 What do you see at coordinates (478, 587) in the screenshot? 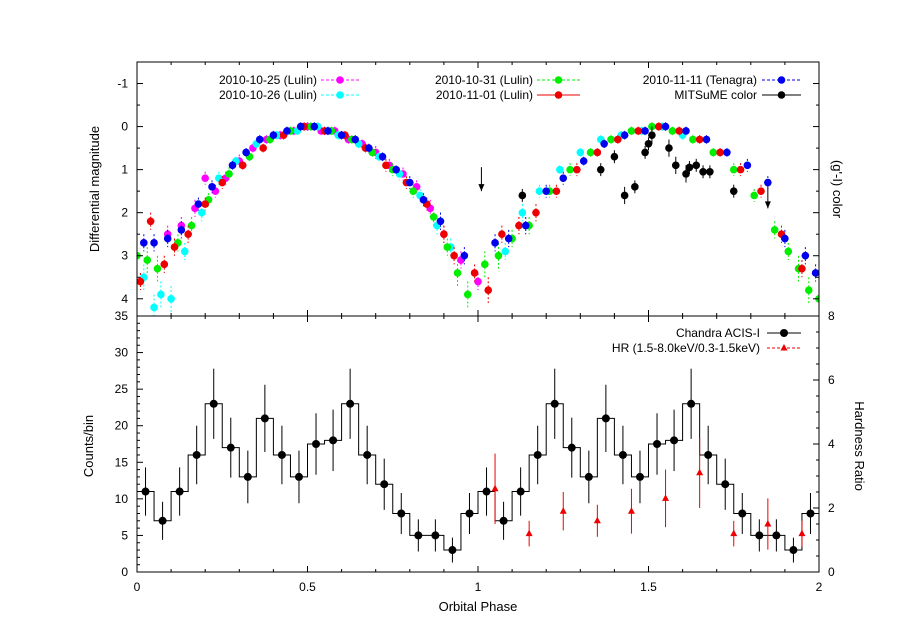
I see `bottom-xtick-label: 1` at bounding box center [478, 587].